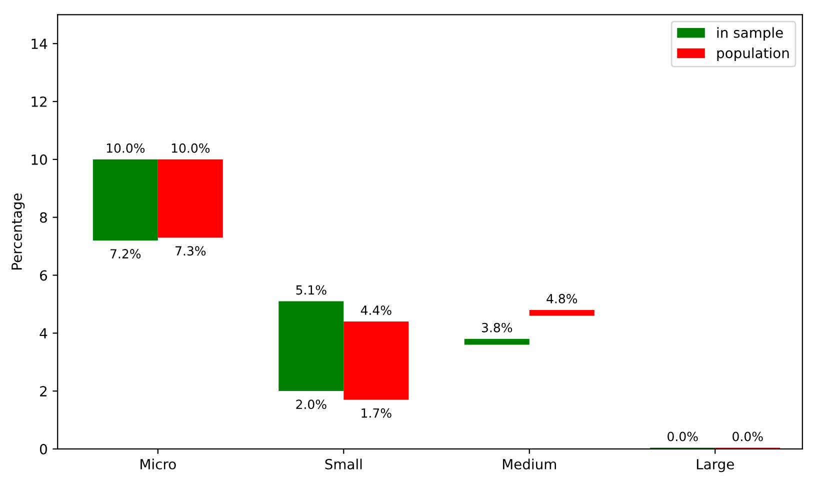 This screenshot has width=823, height=488. Describe the element at coordinates (311, 290) in the screenshot. I see `data-label: 5.1%` at that location.